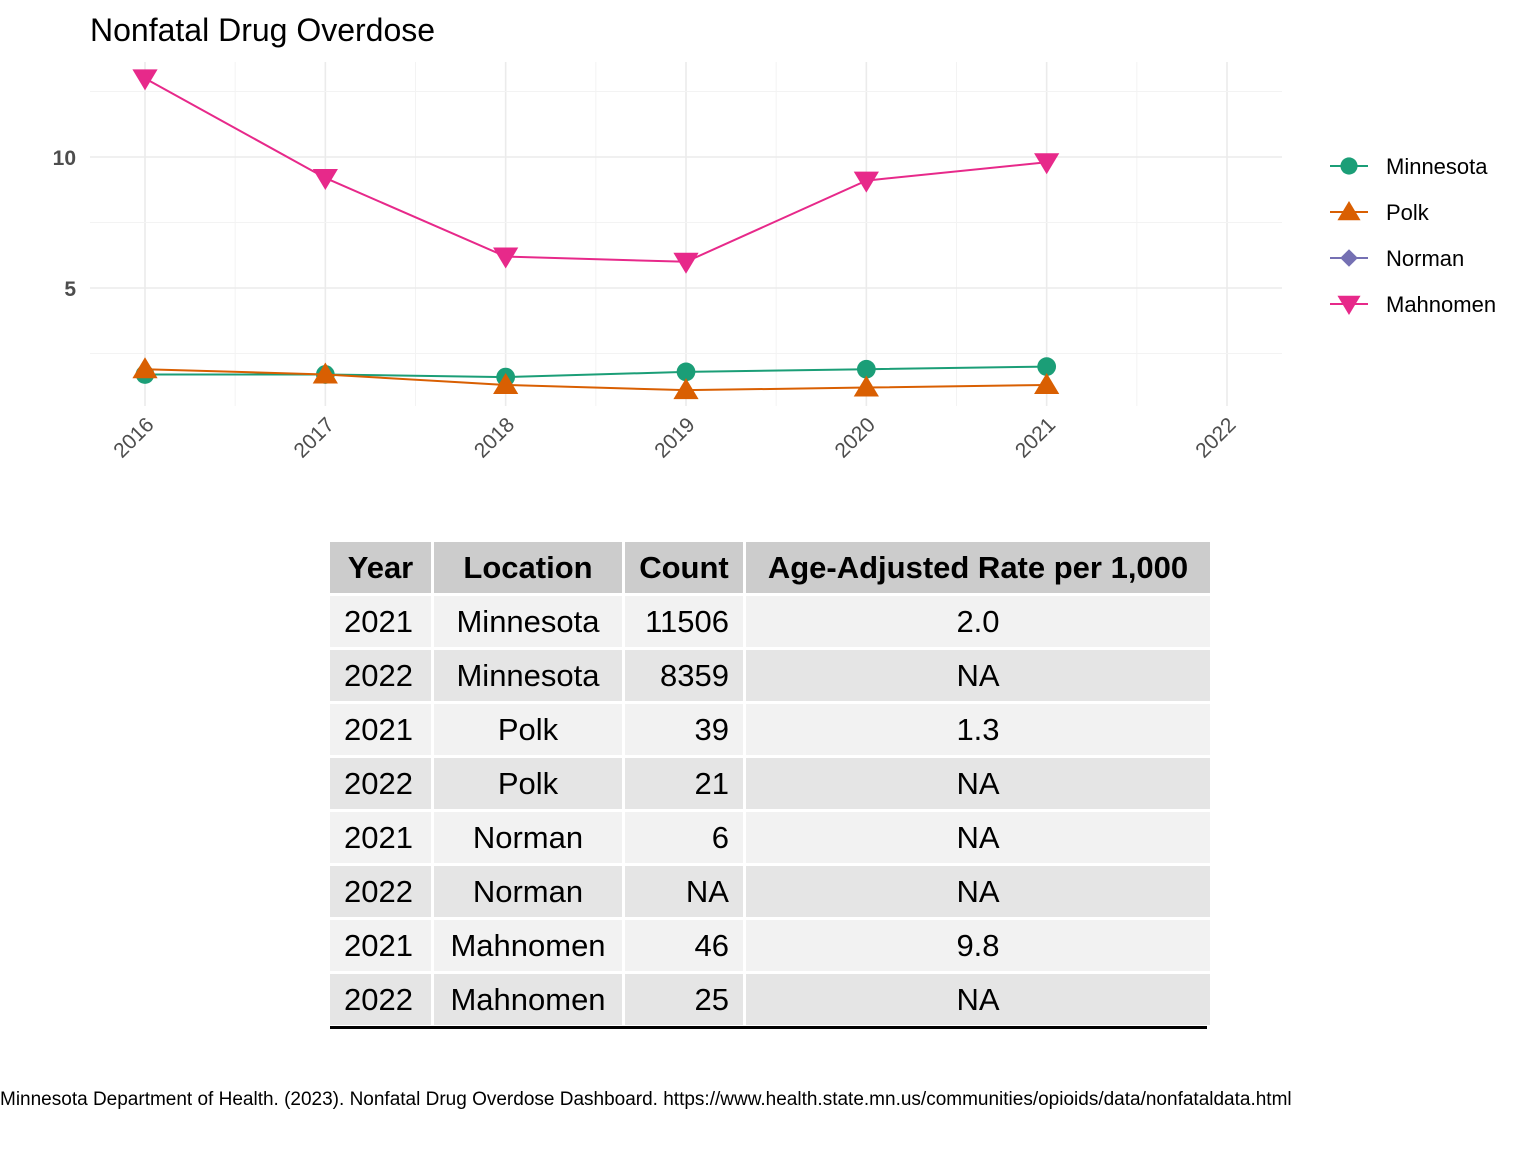  Describe the element at coordinates (262, 30) in the screenshot. I see `chart-title: Nonfatal Drug Overdose` at that location.